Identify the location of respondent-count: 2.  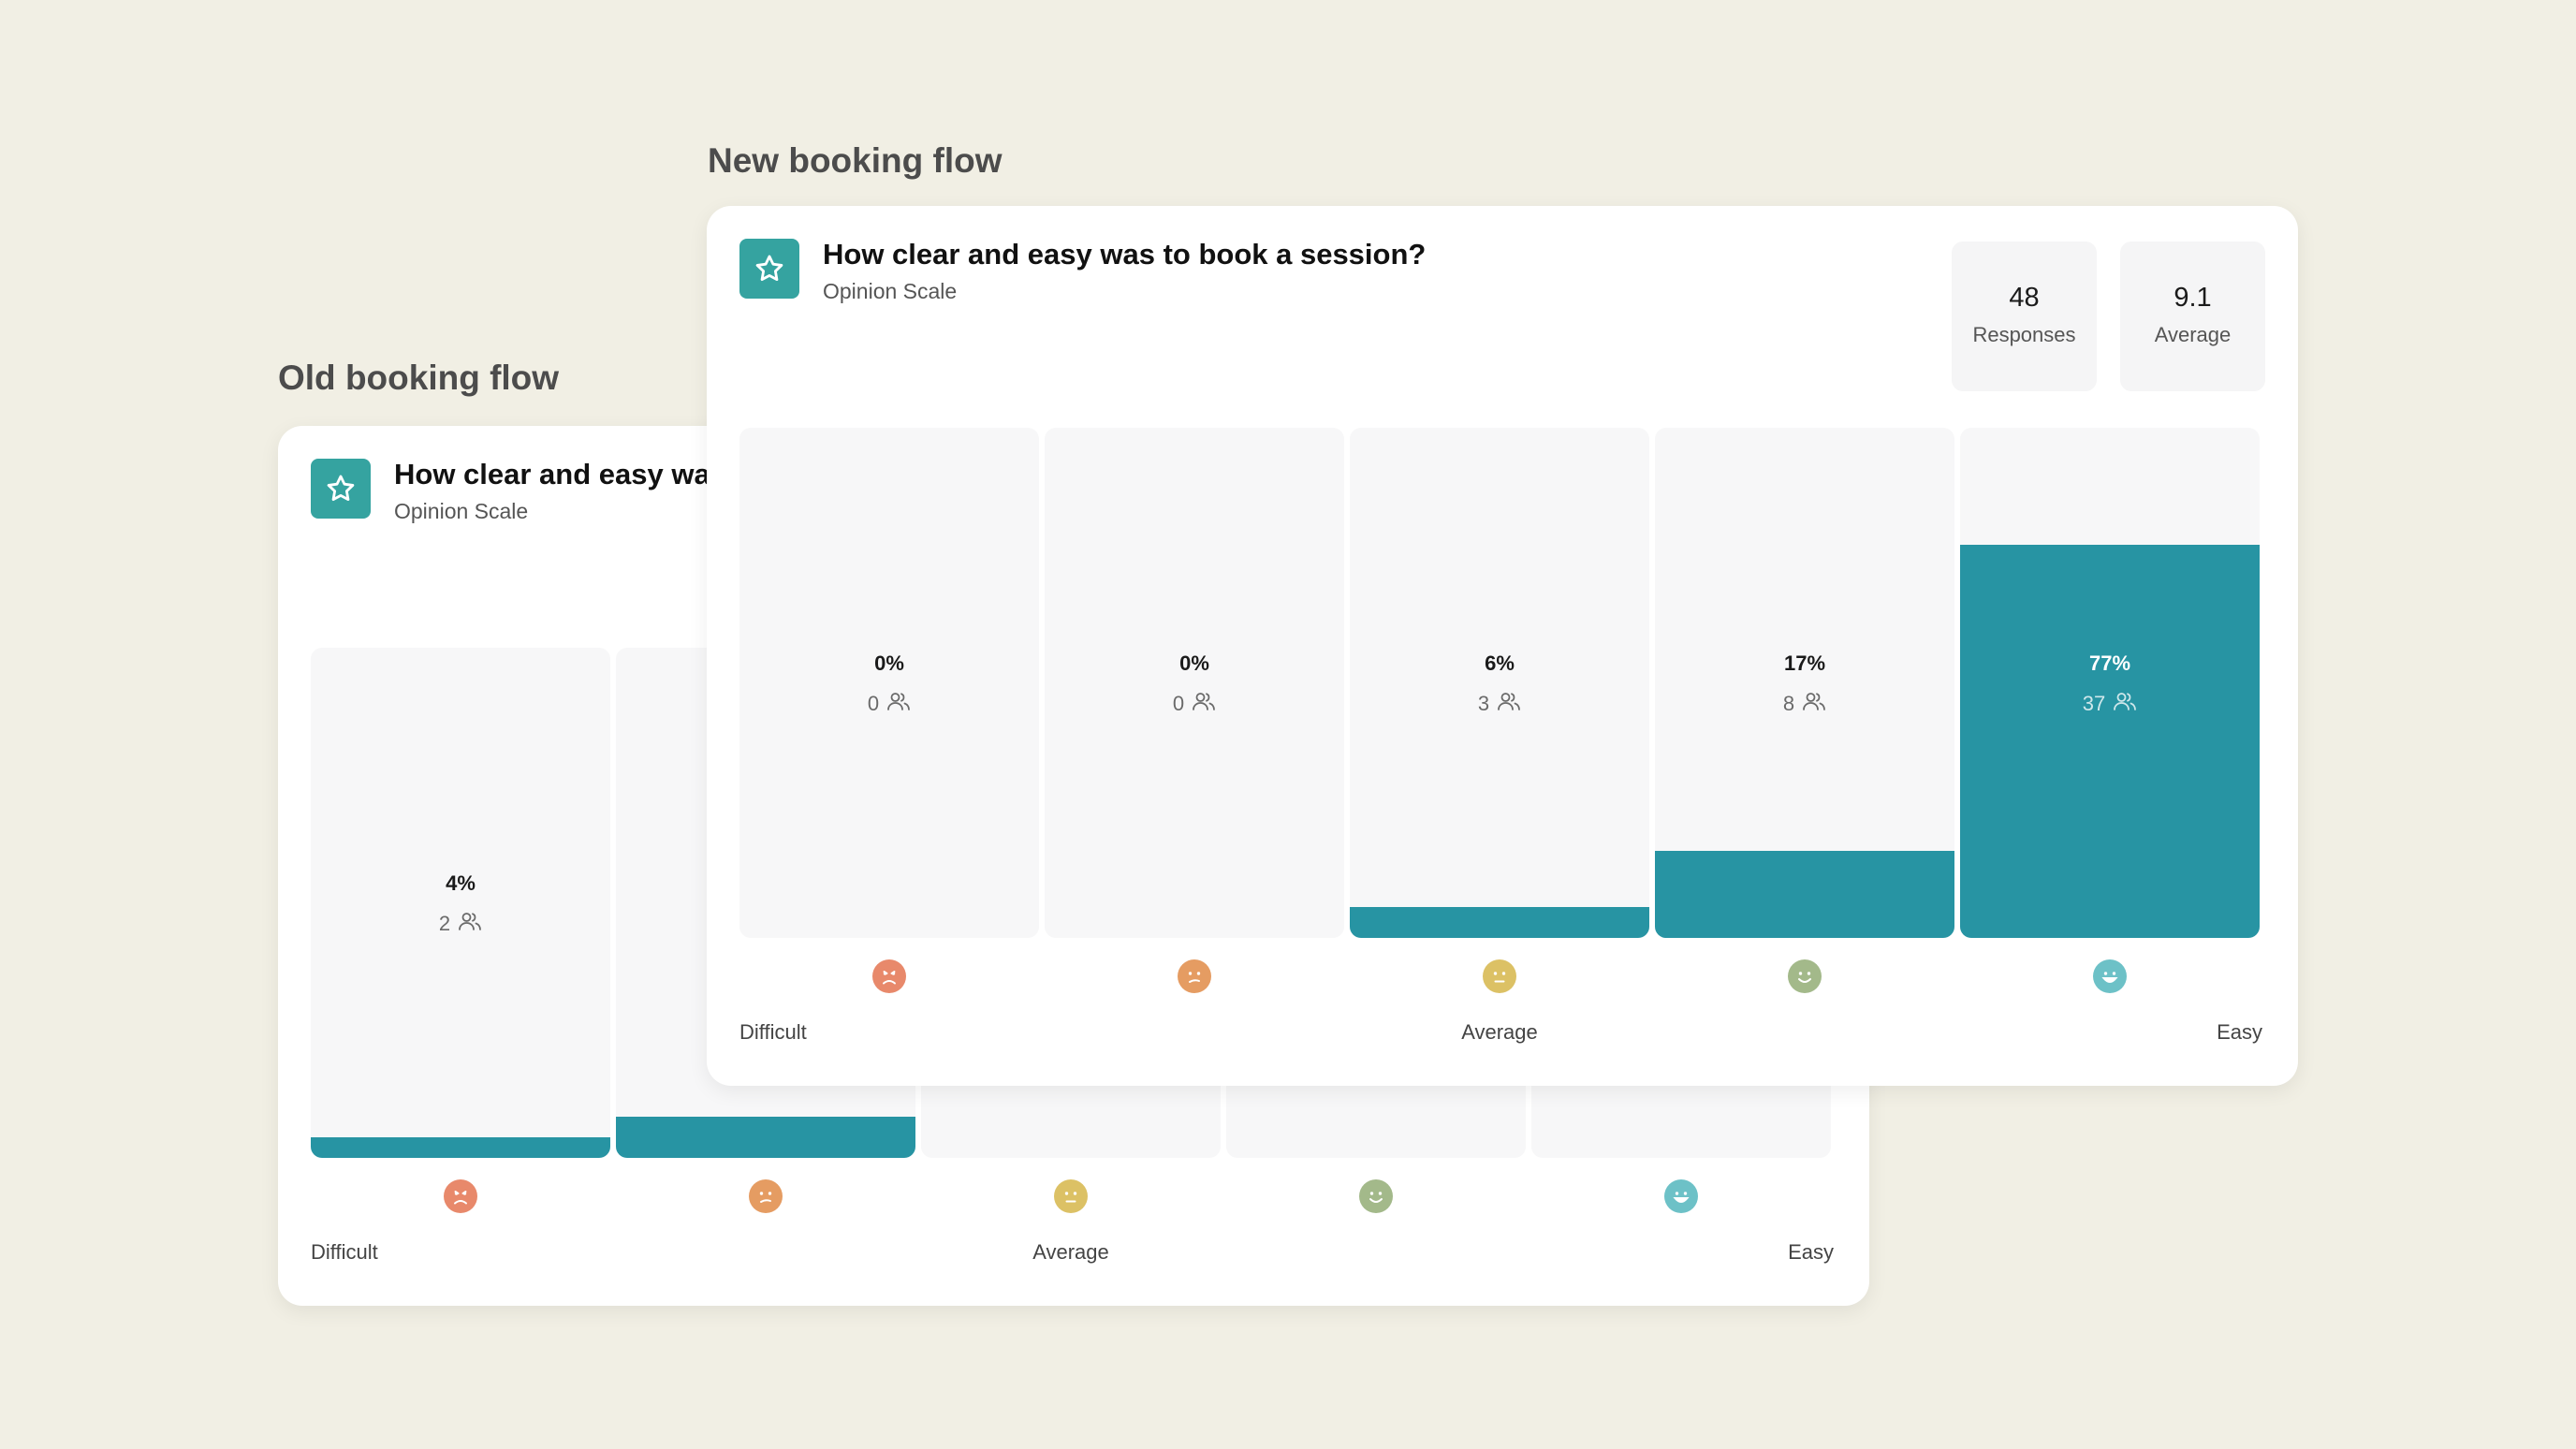
(460, 924).